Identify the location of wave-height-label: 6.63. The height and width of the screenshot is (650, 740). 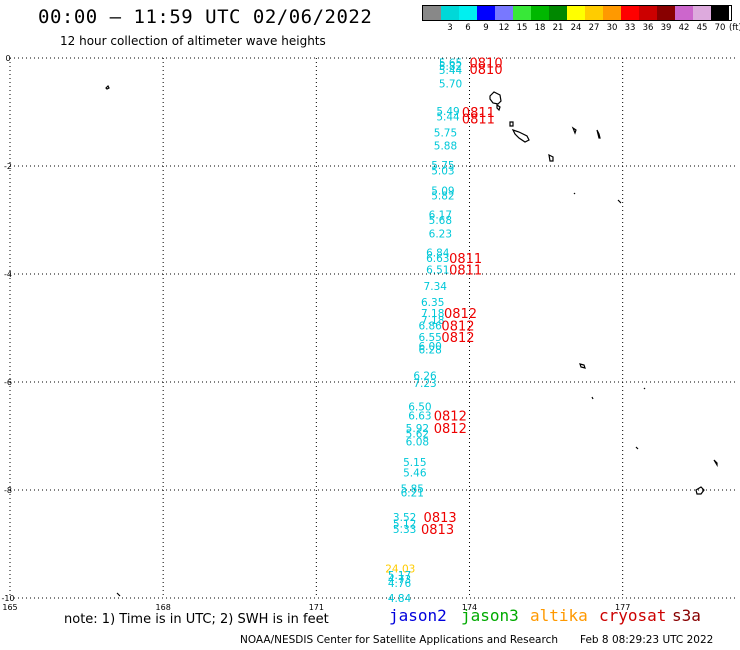
(419, 416).